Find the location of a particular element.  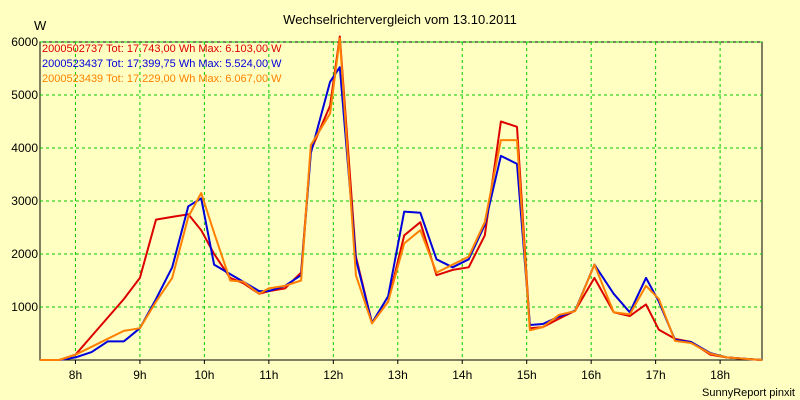

y-tick-label: 2000 is located at coordinates (24, 254).